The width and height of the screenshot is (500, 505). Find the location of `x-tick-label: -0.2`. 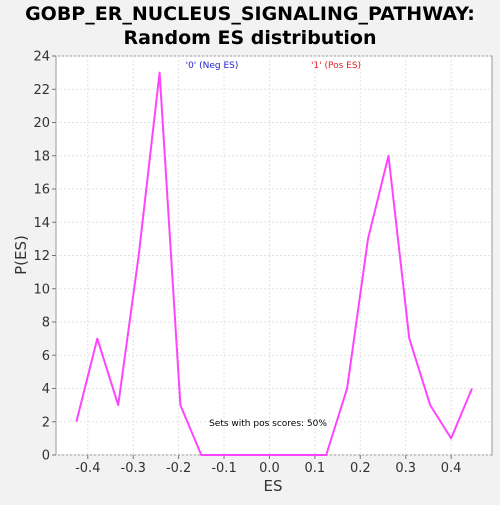

x-tick-label: -0.2 is located at coordinates (178, 468).